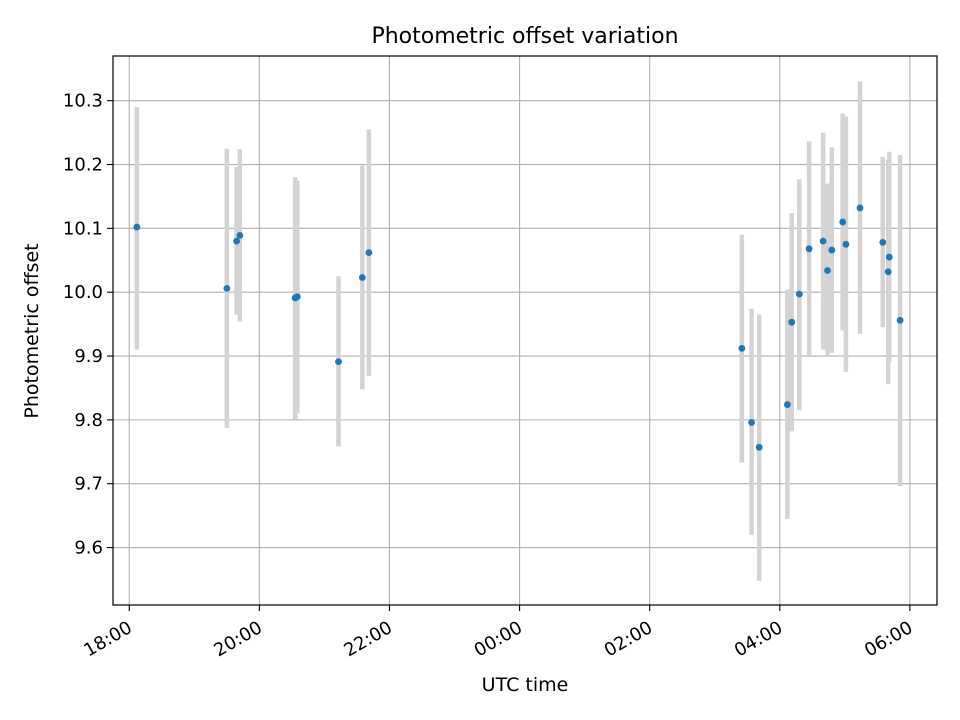 The height and width of the screenshot is (720, 960). Describe the element at coordinates (83, 292) in the screenshot. I see `y-tick-label: 10.0` at that location.